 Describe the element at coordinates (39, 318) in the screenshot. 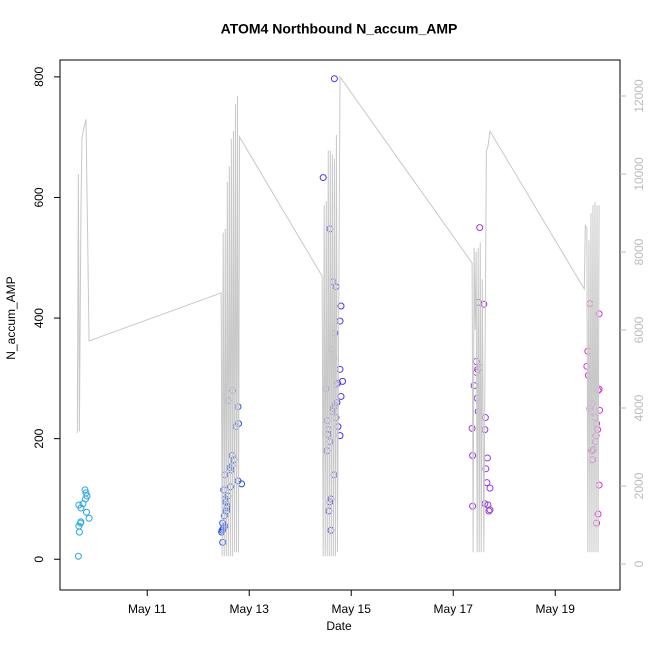

I see `y-tick-label: 400` at that location.